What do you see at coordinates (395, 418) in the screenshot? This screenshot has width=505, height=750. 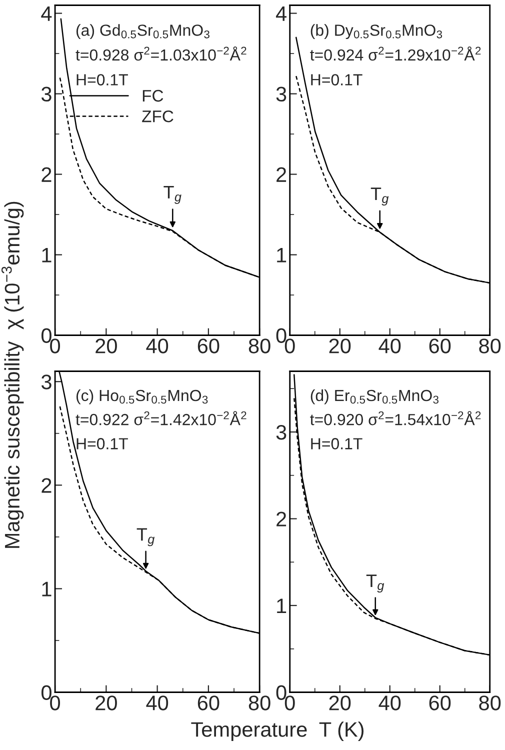 I see `annotation: t=0.920 σ$^{2}$=1.54x10$^{−2}$Å$^{2}$` at bounding box center [395, 418].